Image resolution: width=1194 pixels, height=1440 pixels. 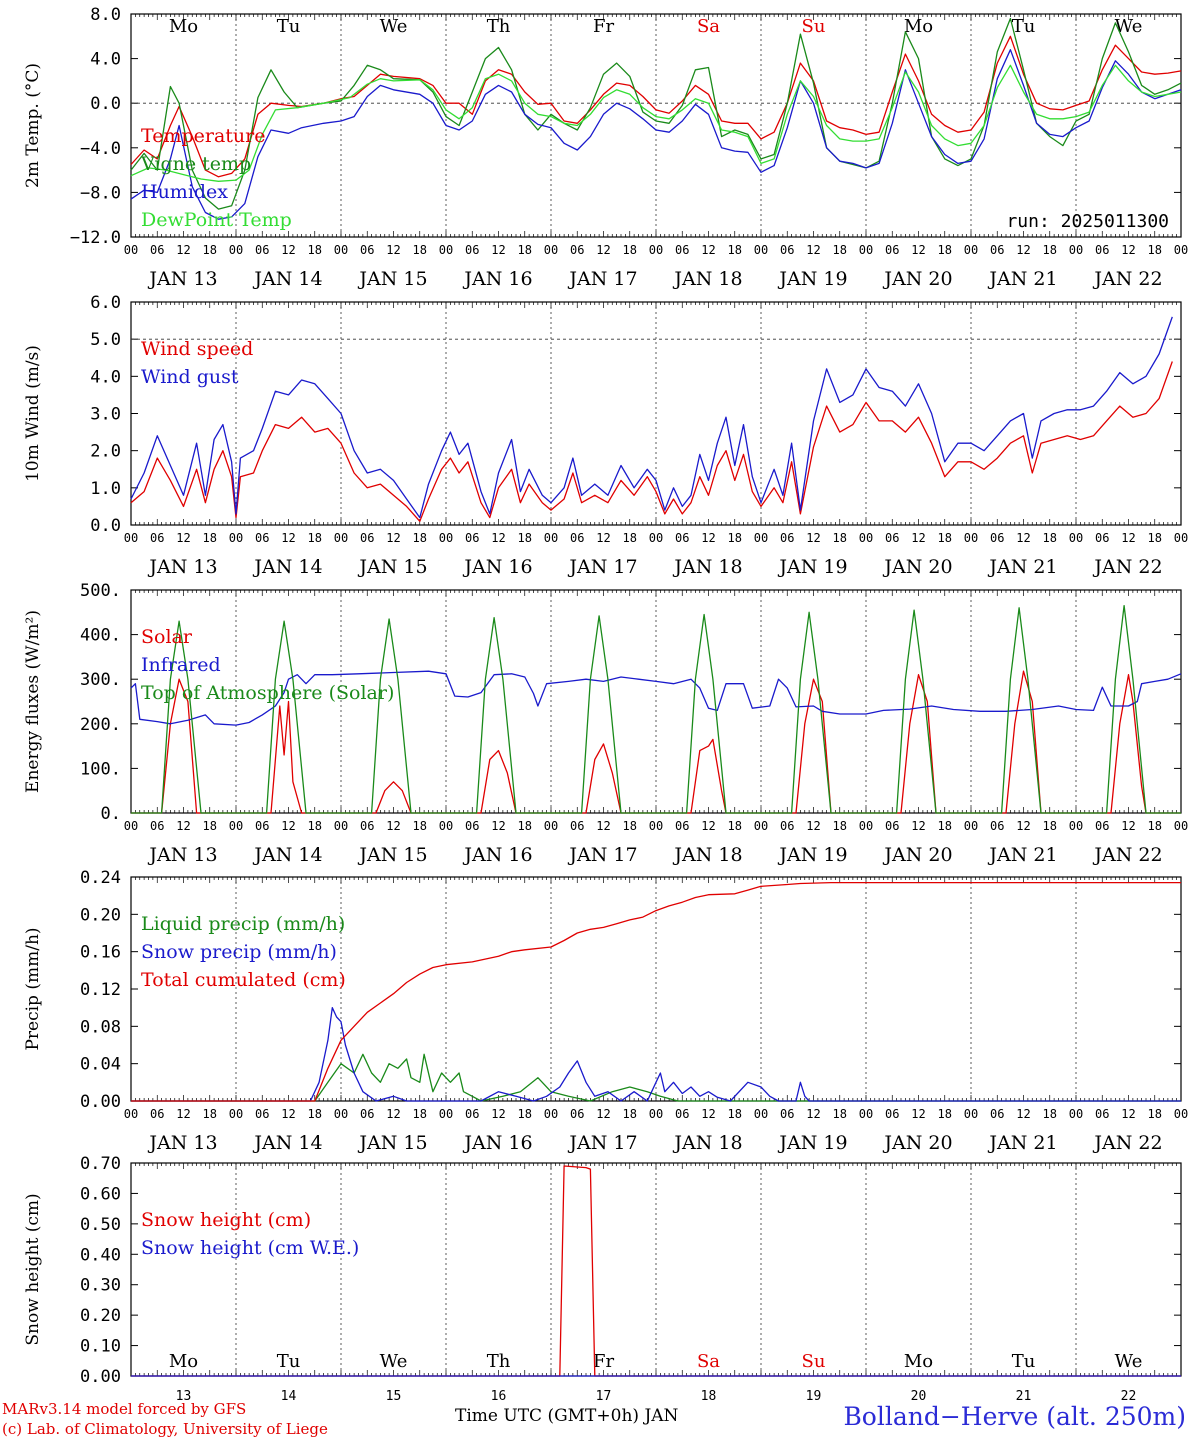 I want to click on day-number: 16, so click(x=499, y=1396).